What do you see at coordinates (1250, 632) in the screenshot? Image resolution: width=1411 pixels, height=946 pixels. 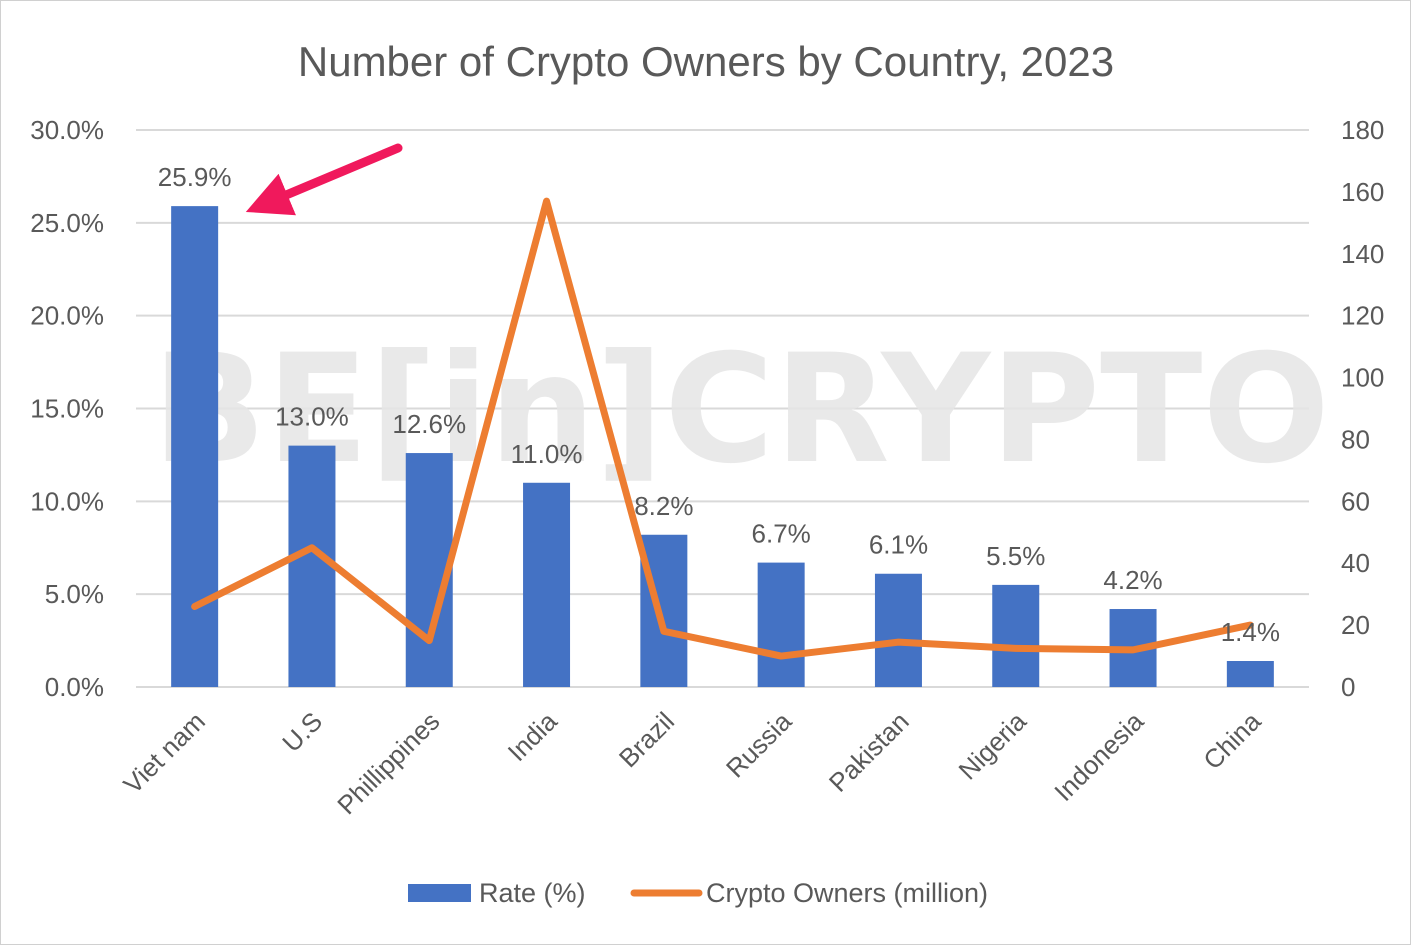 I see `data-label-9: 1.4%` at bounding box center [1250, 632].